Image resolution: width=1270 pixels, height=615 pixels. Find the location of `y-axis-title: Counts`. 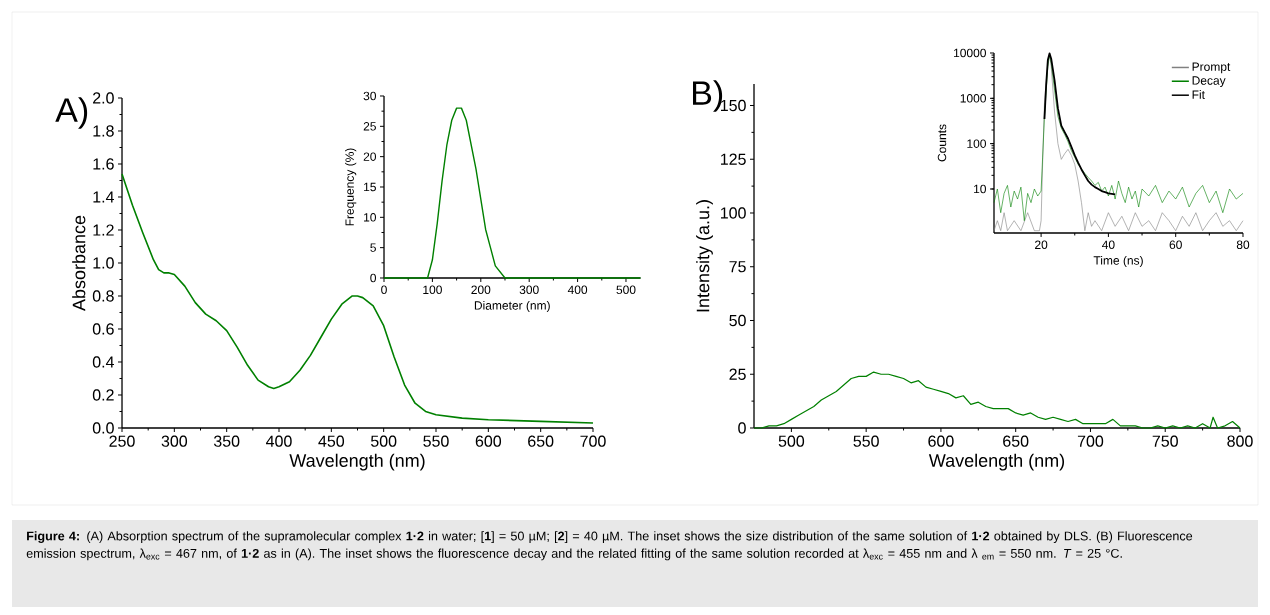

y-axis-title: Counts is located at coordinates (942, 143).